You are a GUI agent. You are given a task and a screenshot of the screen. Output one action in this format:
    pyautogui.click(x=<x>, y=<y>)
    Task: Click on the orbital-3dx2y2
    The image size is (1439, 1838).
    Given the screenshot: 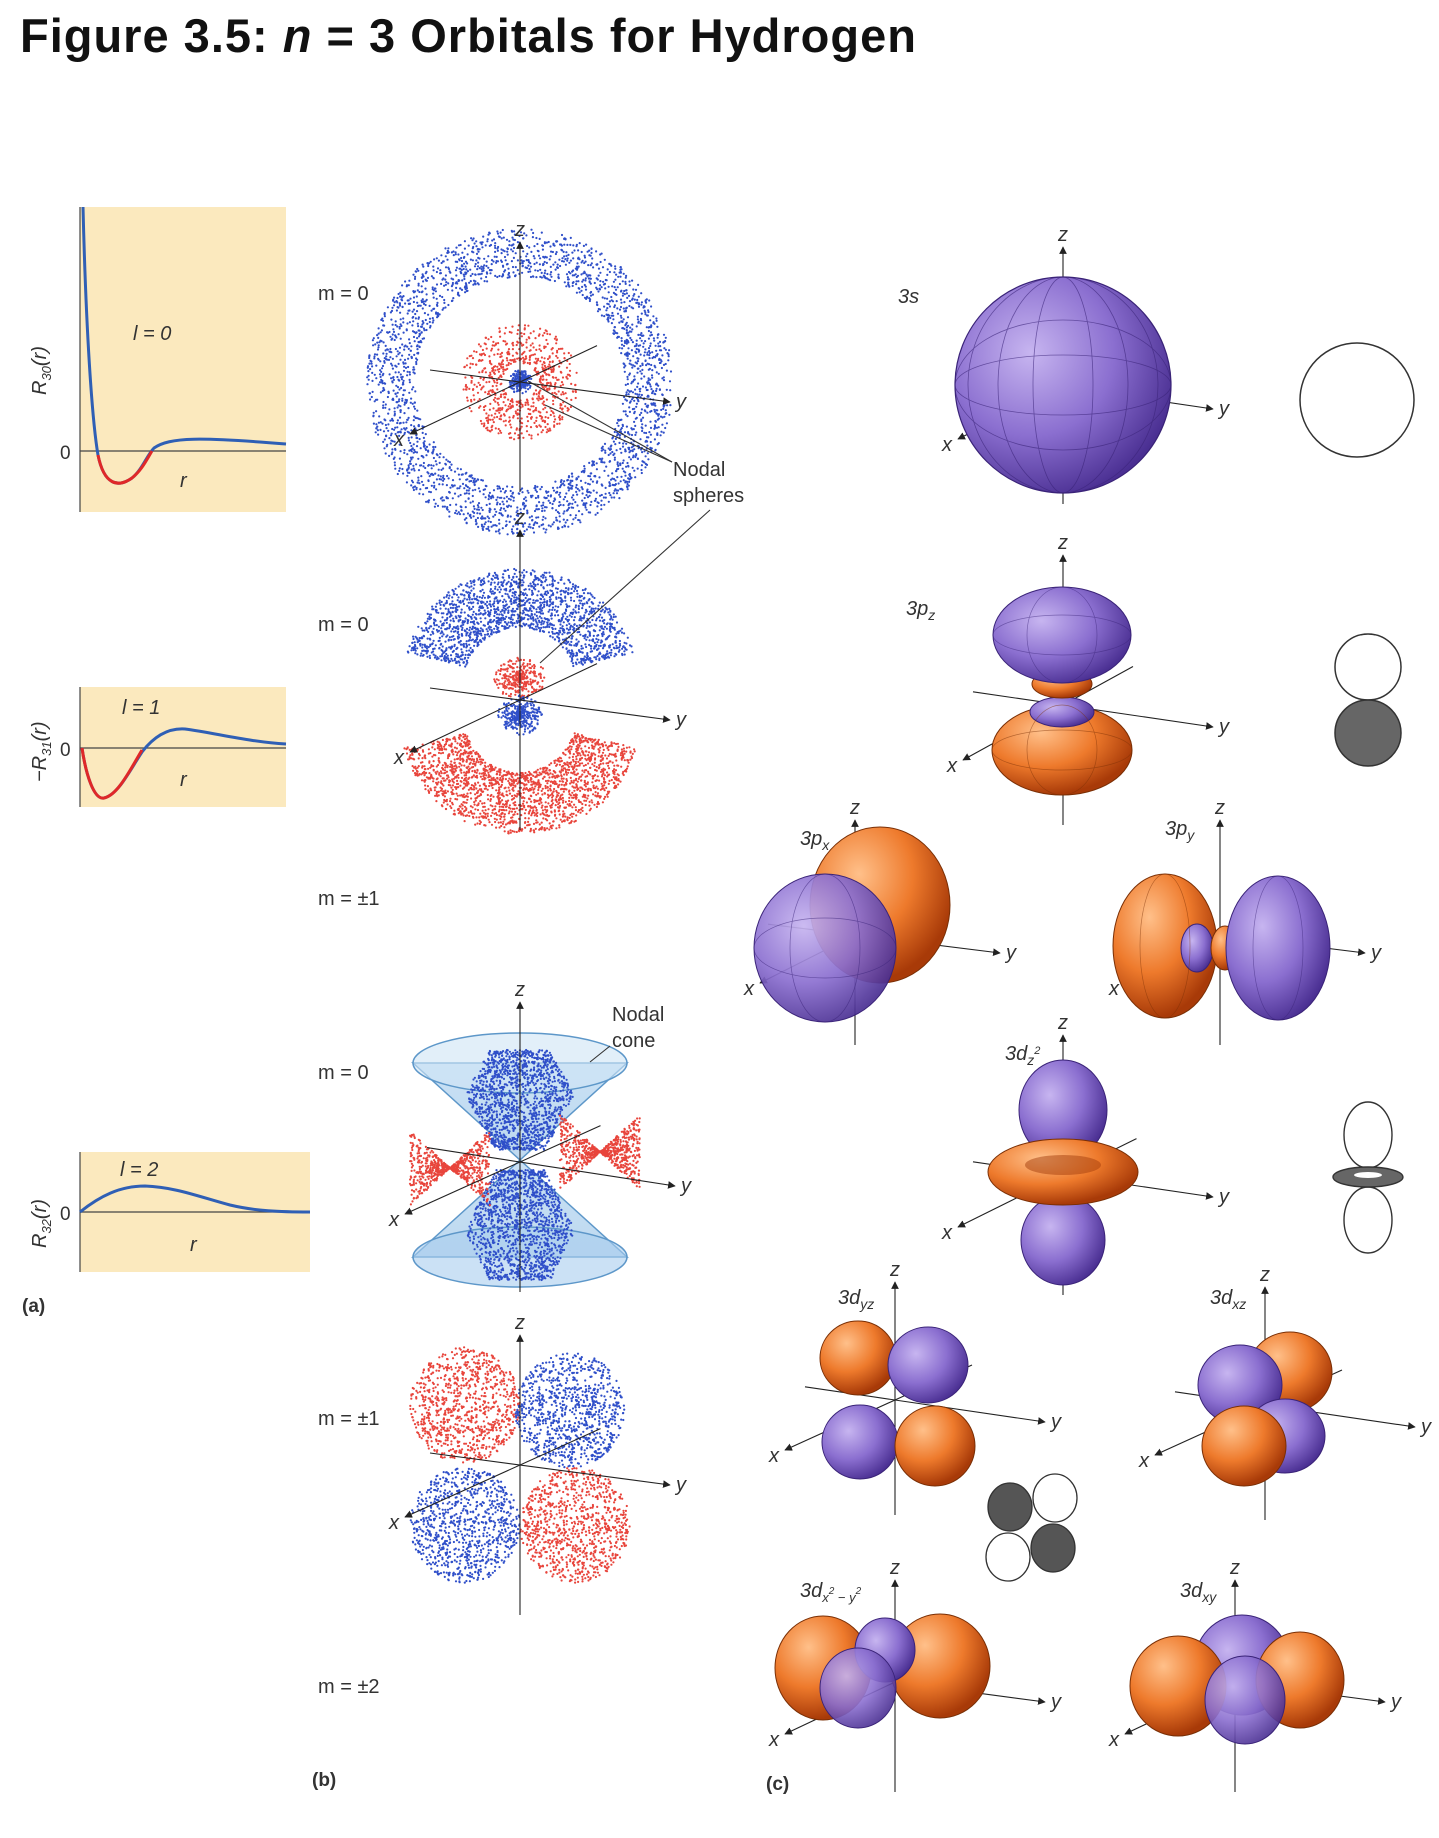 What is the action you would take?
    pyautogui.click(x=882, y=1671)
    